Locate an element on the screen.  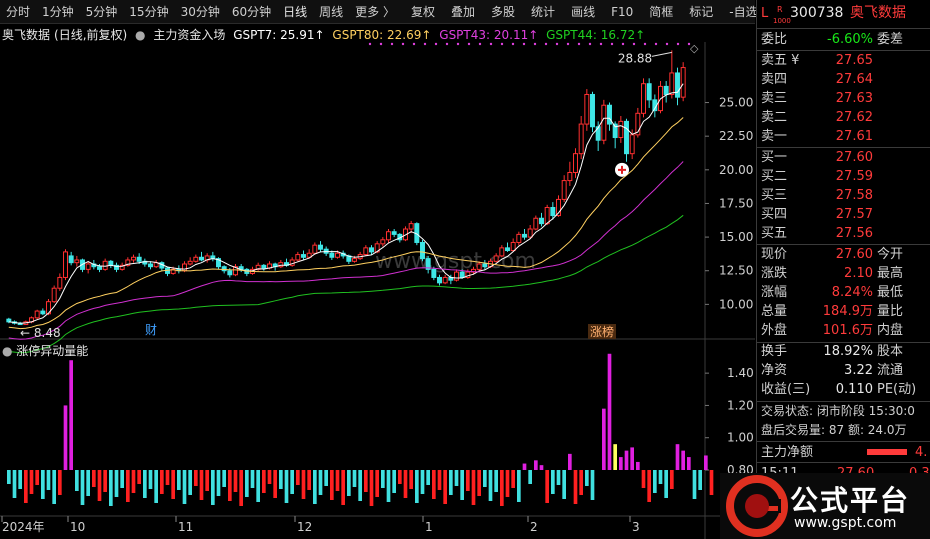
chart-stock-name: 奥飞数据 is located at coordinates (26, 35).